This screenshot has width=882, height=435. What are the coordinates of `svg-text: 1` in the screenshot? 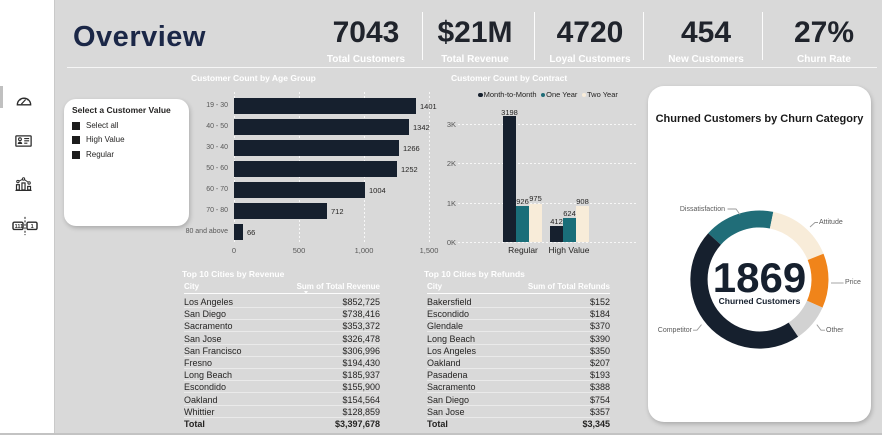 It's located at (32, 227).